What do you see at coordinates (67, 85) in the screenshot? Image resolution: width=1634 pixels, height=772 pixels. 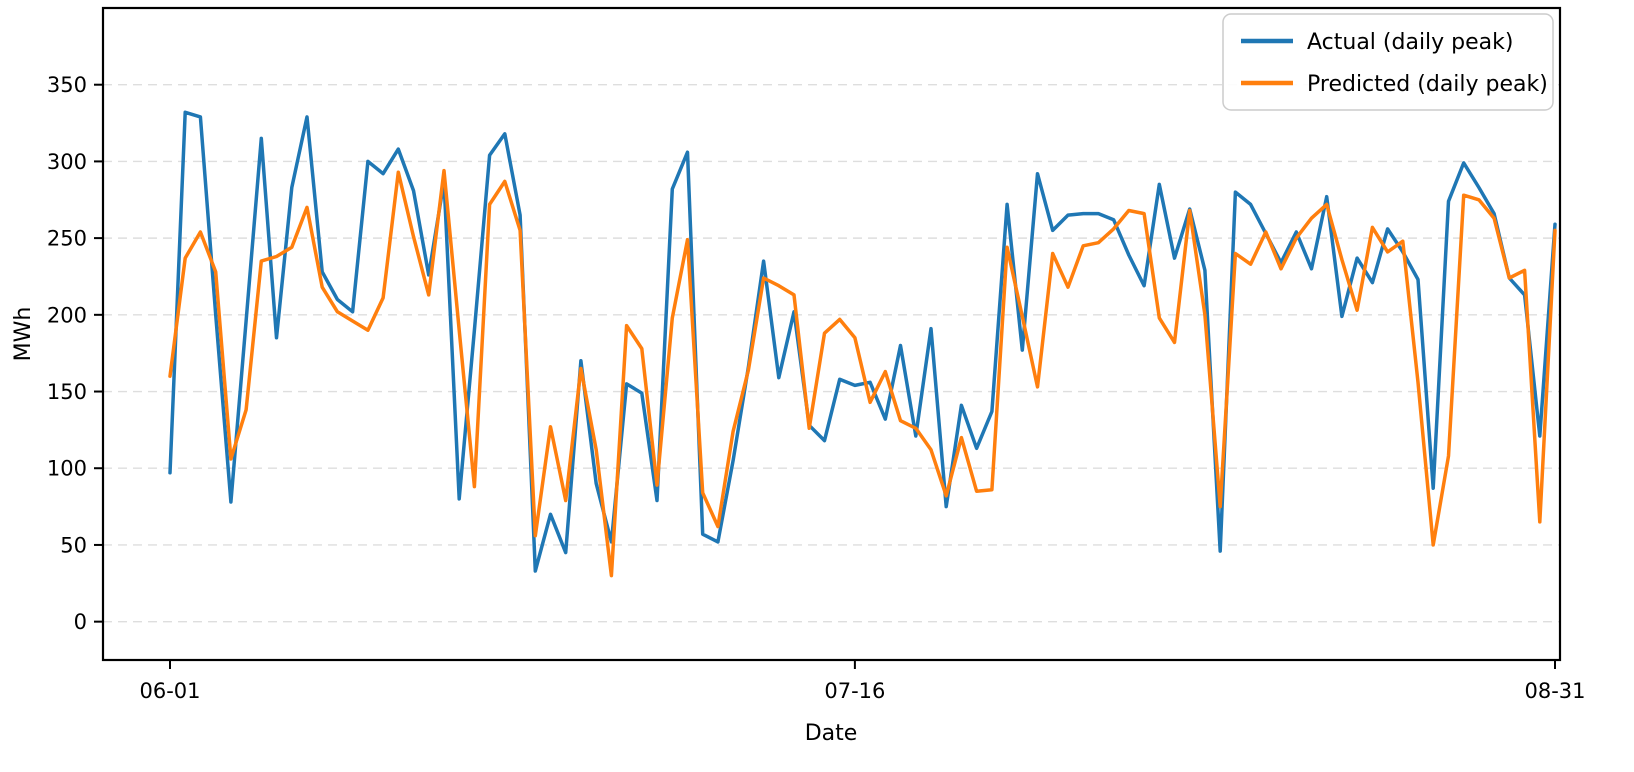 I see `y-tick-label-350: 350` at bounding box center [67, 85].